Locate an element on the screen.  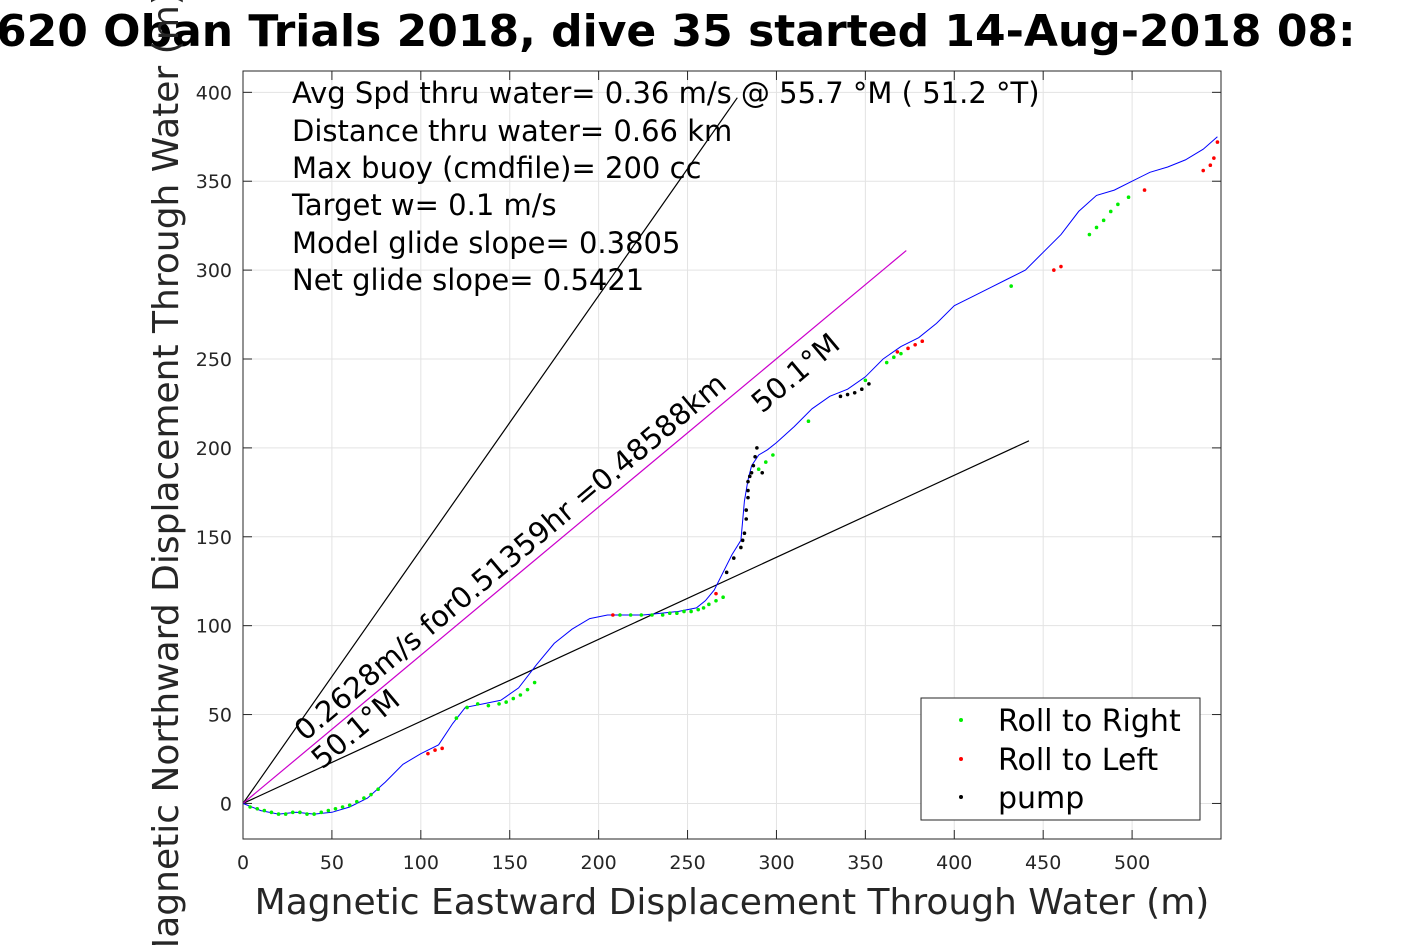
y-tick-label-50: 50 is located at coordinates (220, 716).